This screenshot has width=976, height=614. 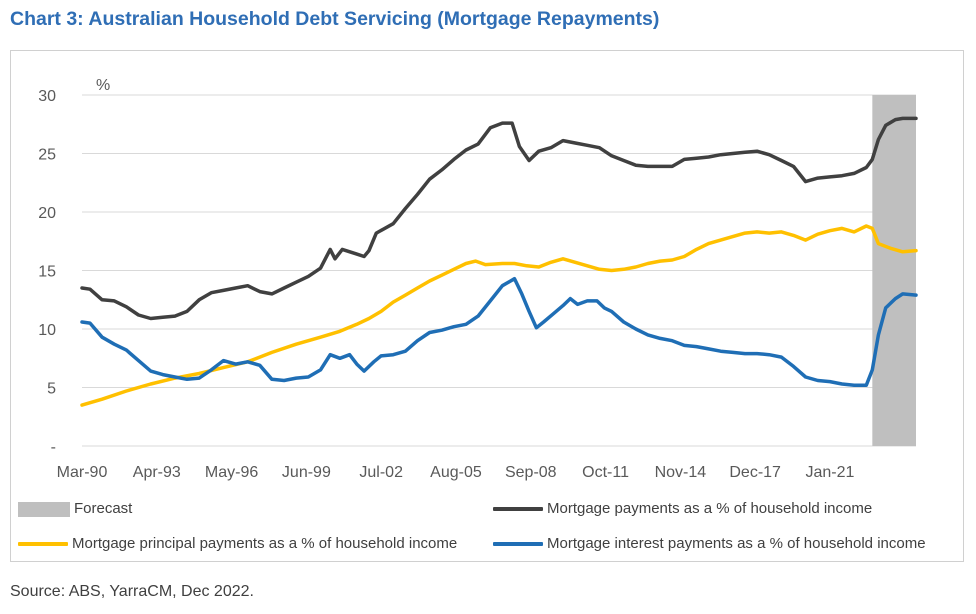 What do you see at coordinates (103, 85) in the screenshot?
I see `y-axis-label: %` at bounding box center [103, 85].